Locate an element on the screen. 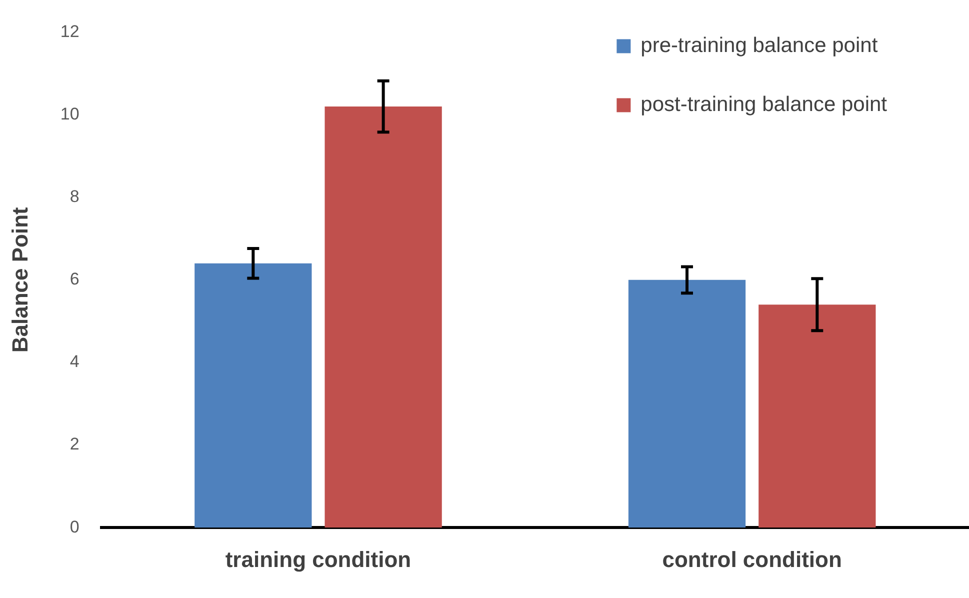 The image size is (969, 598). y-tick-label: 2 is located at coordinates (75, 444).